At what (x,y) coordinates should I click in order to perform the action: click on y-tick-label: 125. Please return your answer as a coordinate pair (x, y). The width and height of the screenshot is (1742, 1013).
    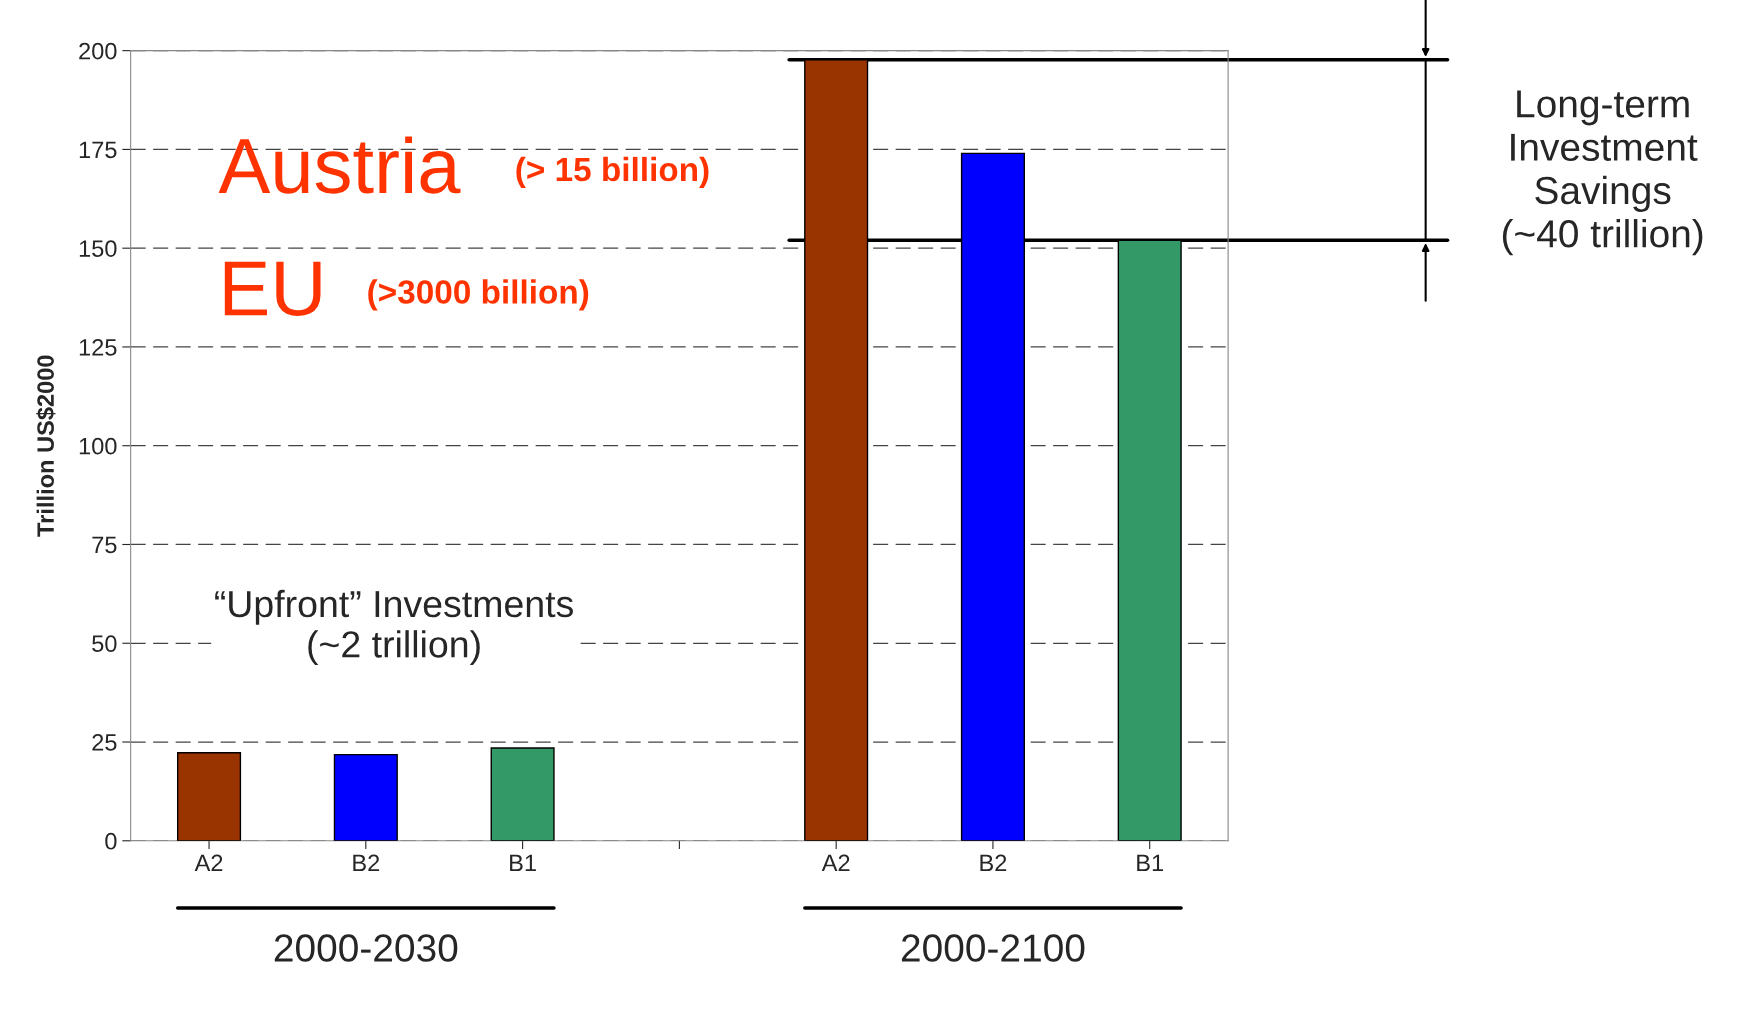
    Looking at the image, I should click on (98, 347).